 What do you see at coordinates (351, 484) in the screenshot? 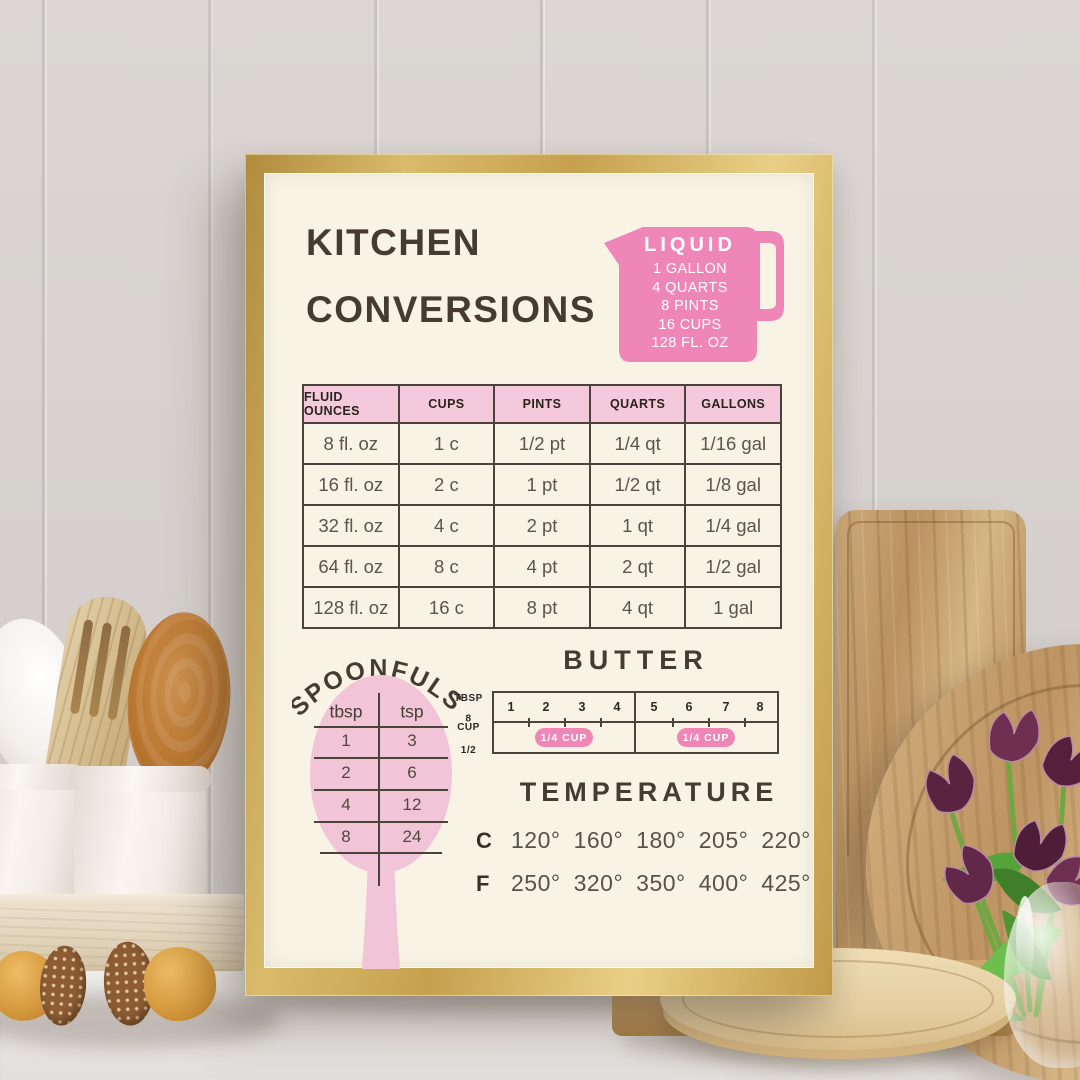
I see `table-cell: 16 fl. oz` at bounding box center [351, 484].